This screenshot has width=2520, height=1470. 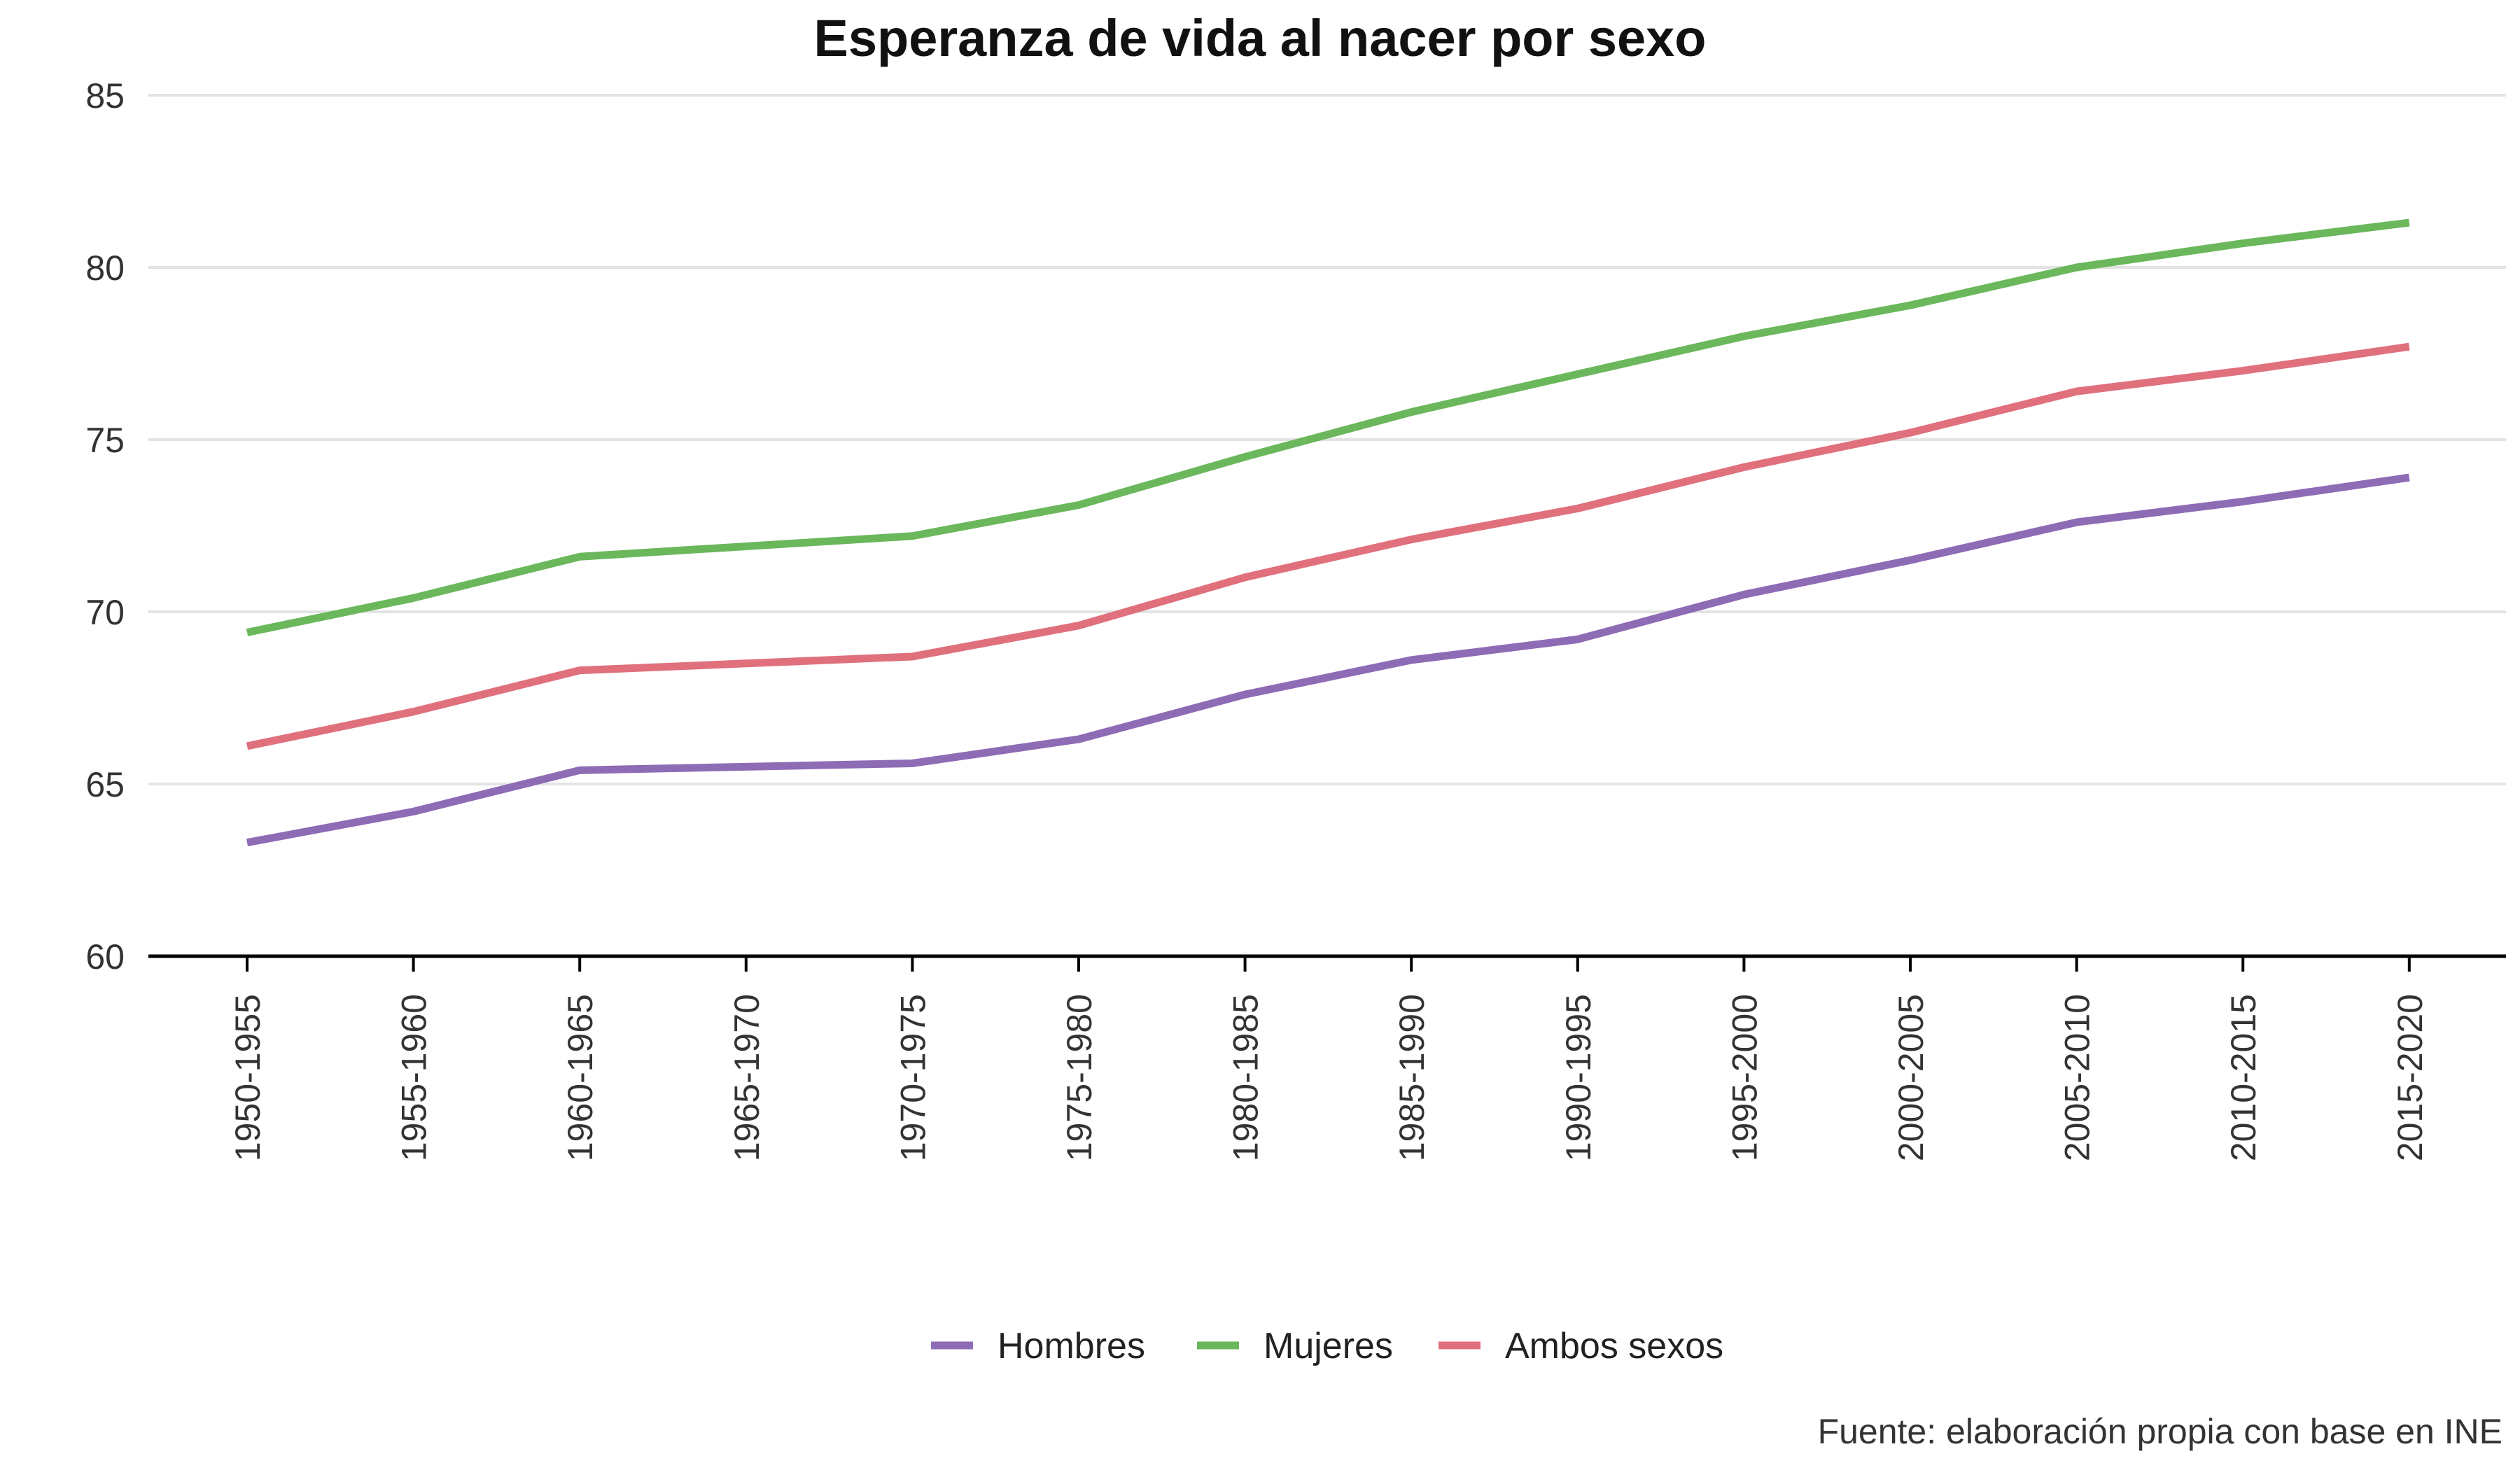 I want to click on x-tick-label: 1985-1990, so click(x=1412, y=1077).